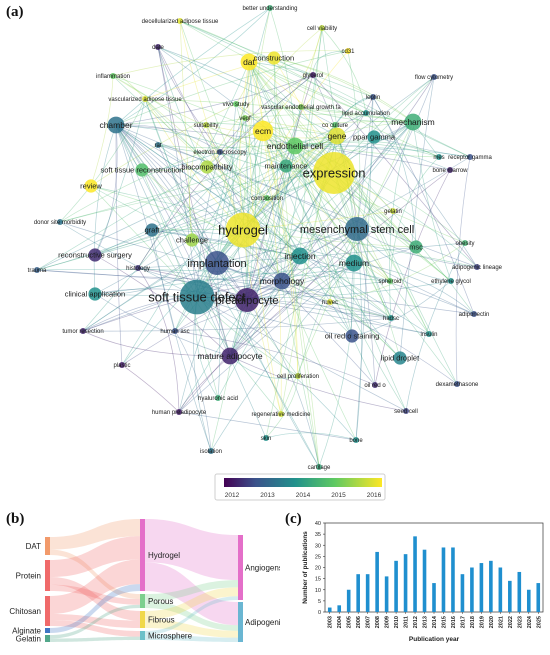 The image size is (550, 655). What do you see at coordinates (263, 131) in the screenshot?
I see `node-ecm` at bounding box center [263, 131].